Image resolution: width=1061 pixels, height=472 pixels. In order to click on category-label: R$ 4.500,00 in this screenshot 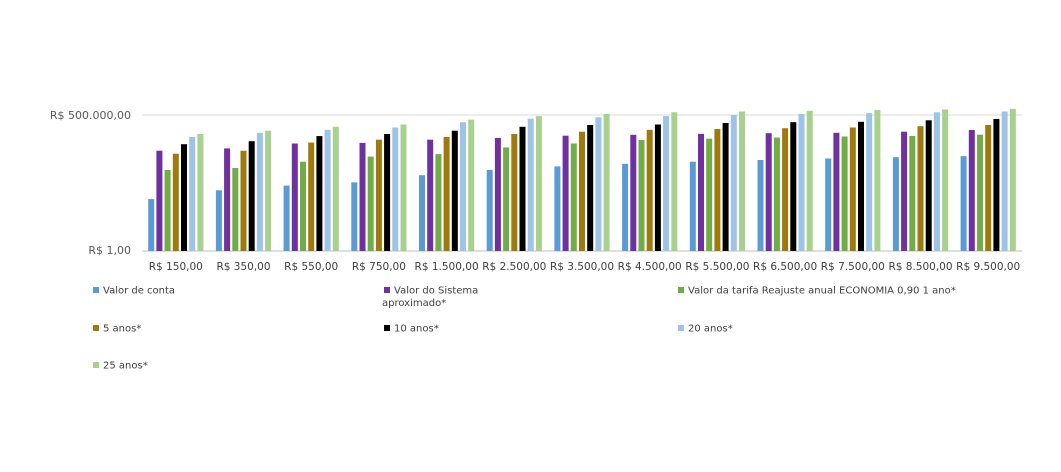, I will do `click(650, 267)`.